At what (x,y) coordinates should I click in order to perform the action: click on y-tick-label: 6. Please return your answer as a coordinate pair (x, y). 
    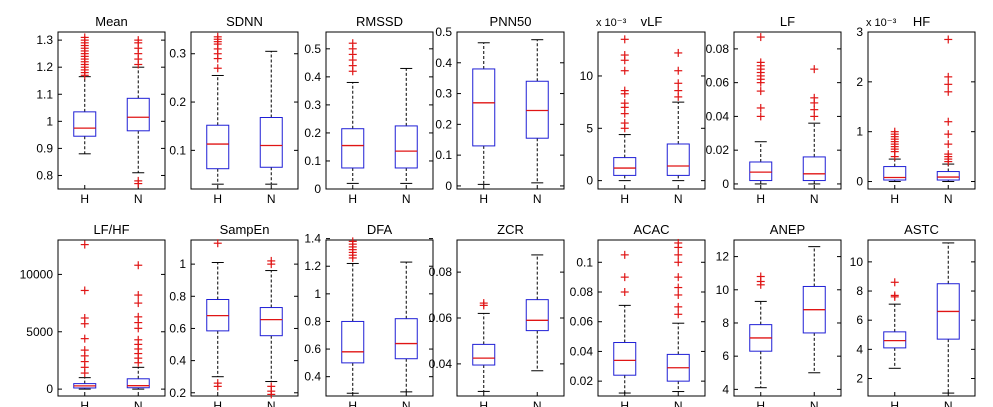
    Looking at the image, I should click on (725, 356).